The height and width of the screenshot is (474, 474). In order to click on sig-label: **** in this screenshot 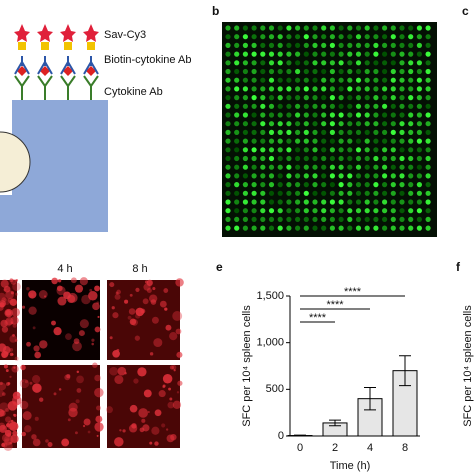, I will do `click(335, 305)`.